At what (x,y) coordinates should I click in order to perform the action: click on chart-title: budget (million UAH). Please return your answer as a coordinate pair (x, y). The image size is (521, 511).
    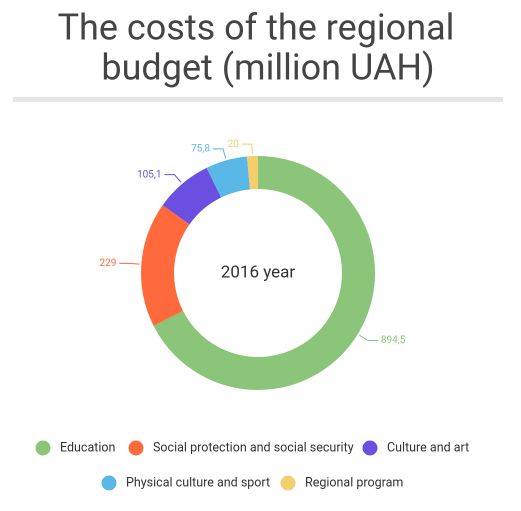
    Looking at the image, I should click on (267, 68).